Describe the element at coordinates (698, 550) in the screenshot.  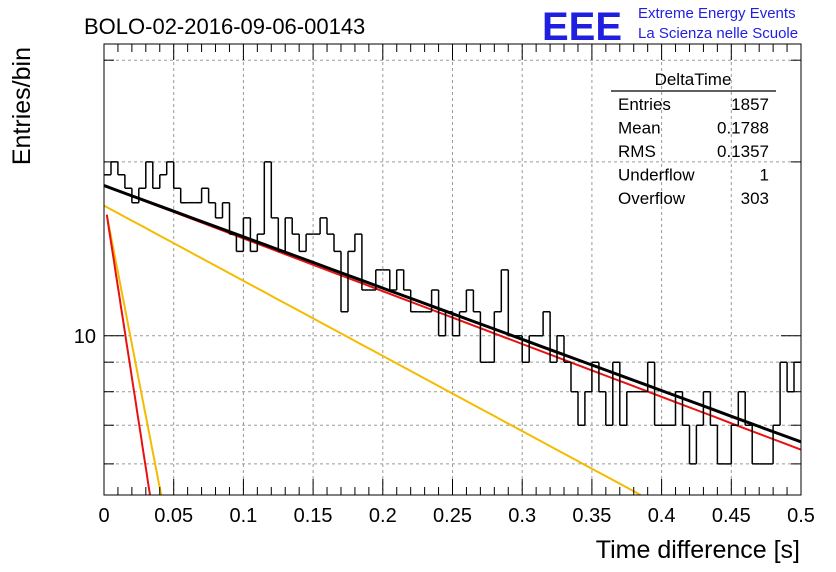
I see `x-axis-title: Time difference [s]` at that location.